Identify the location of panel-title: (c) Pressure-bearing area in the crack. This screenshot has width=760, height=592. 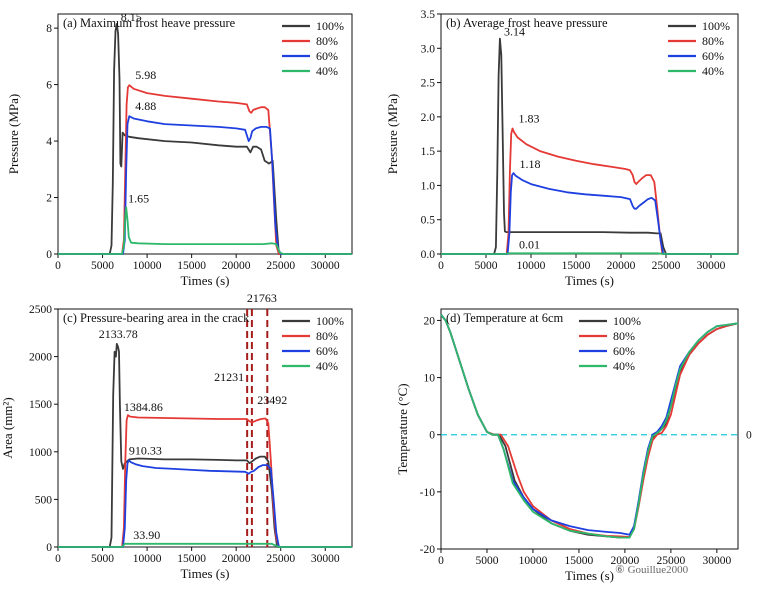
(156, 318).